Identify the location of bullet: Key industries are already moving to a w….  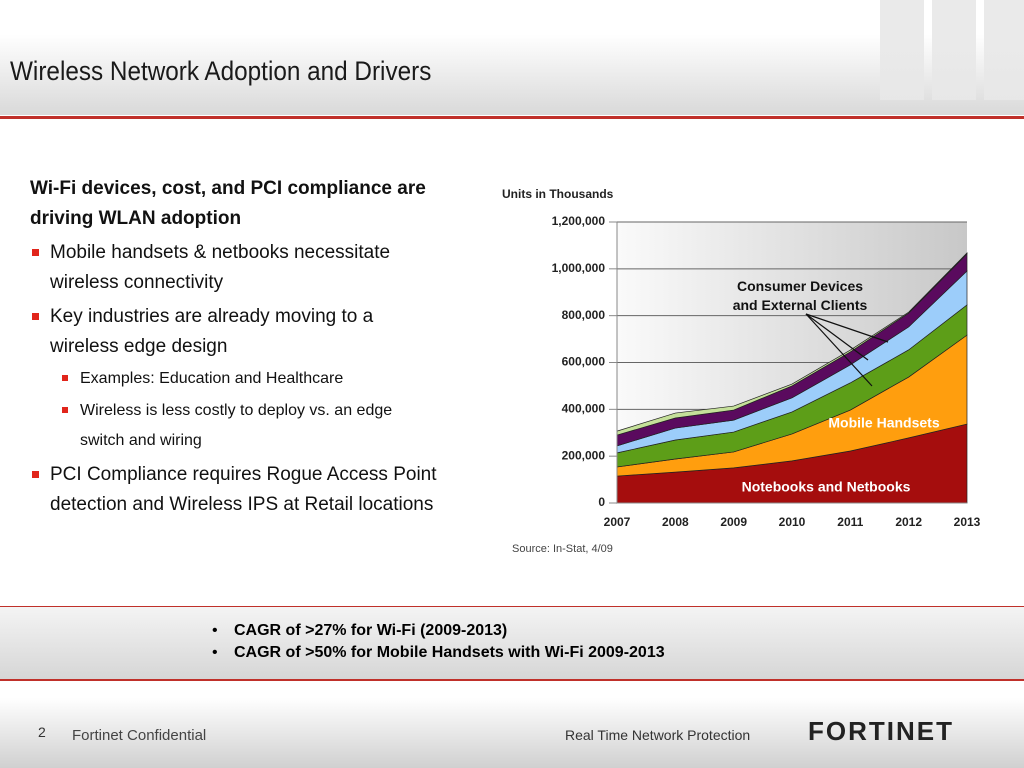
(235, 332).